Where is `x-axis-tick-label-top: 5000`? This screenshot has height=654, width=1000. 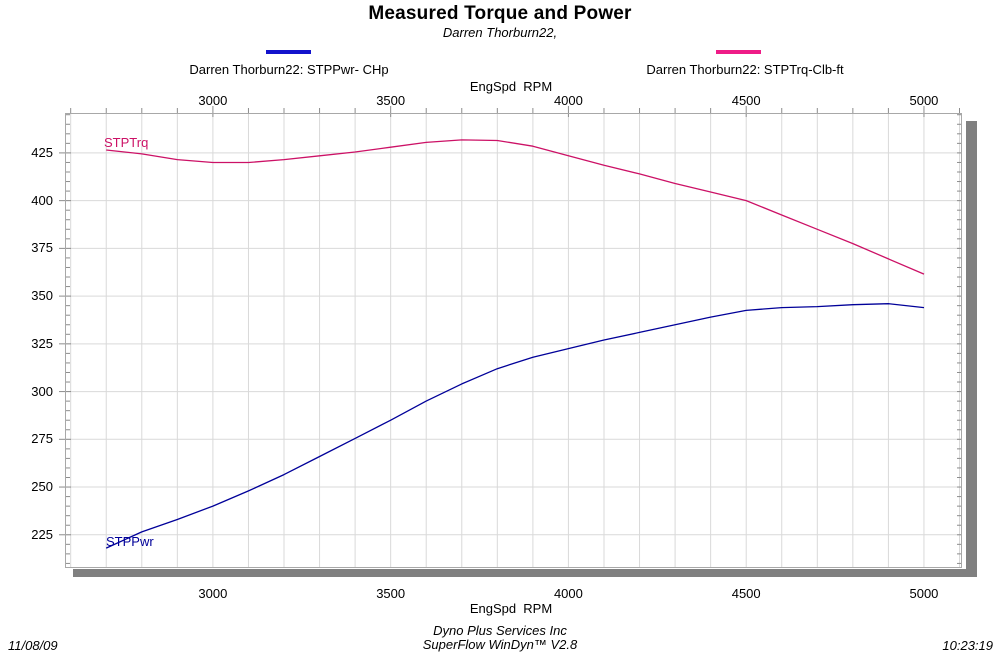 x-axis-tick-label-top: 5000 is located at coordinates (924, 100).